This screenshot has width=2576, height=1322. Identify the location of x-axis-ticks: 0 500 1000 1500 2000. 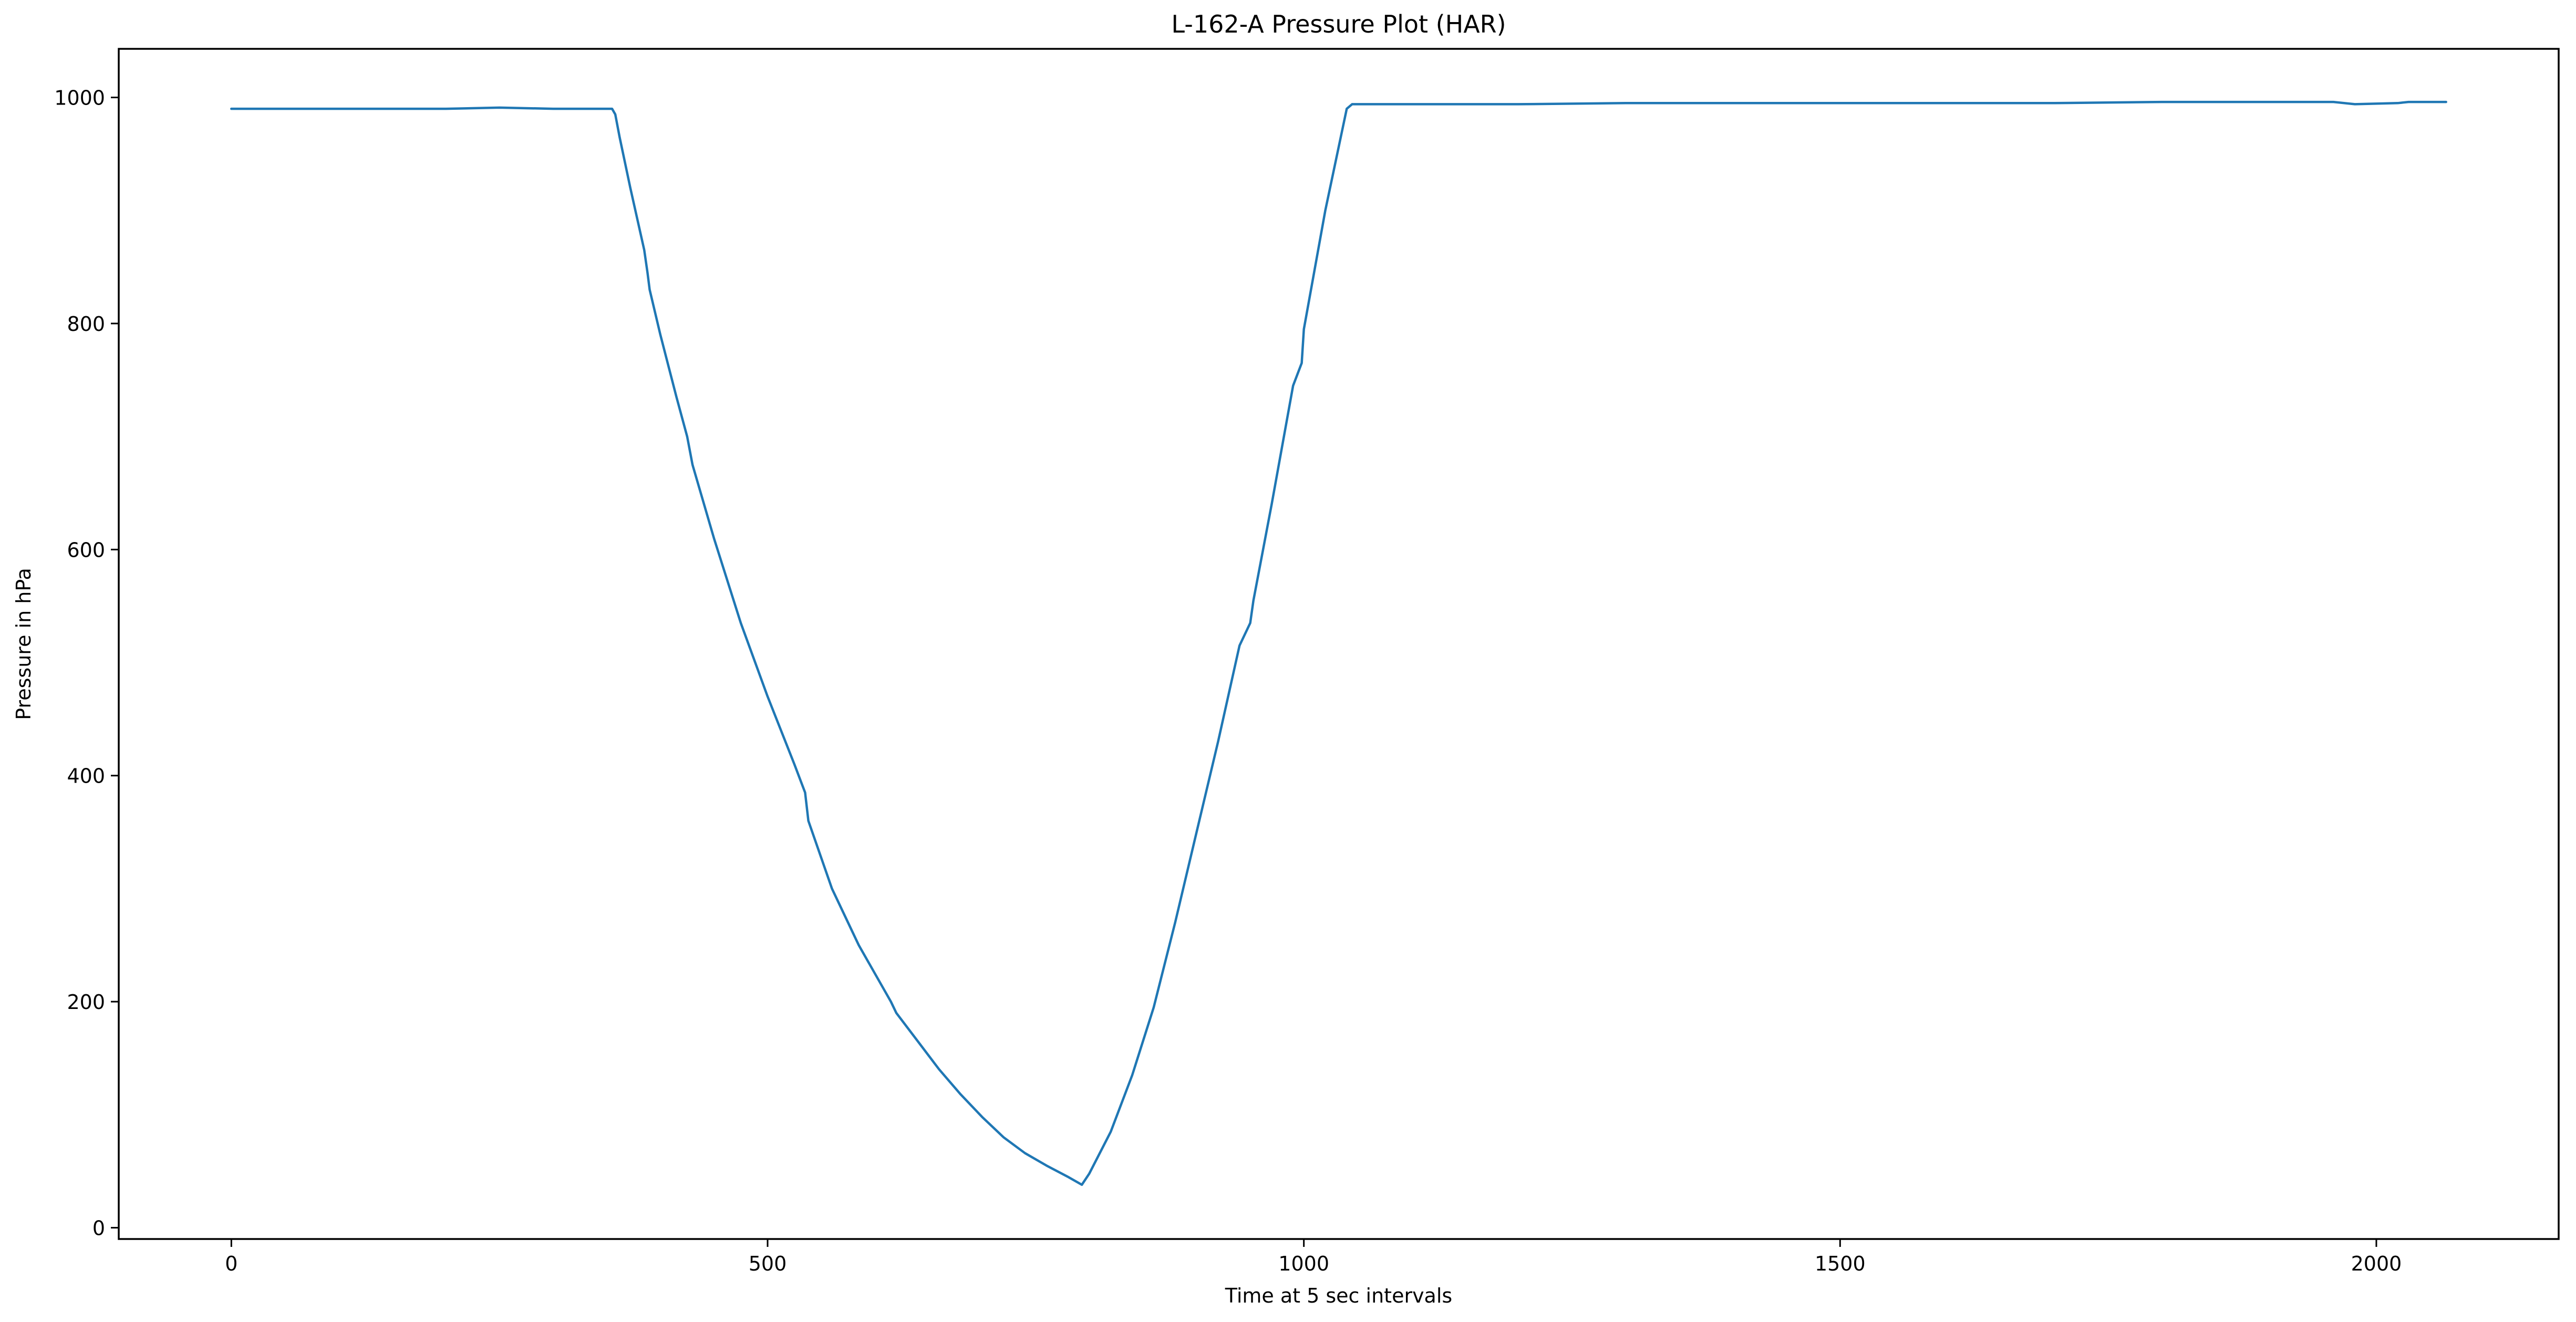
(1313, 1257).